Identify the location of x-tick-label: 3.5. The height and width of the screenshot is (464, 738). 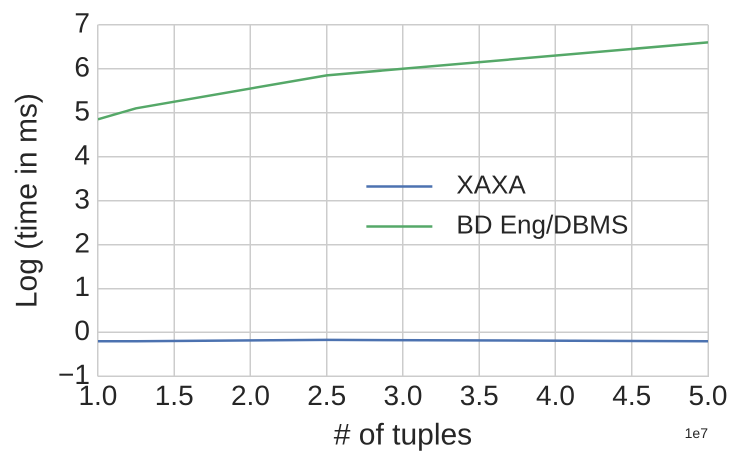
(479, 395).